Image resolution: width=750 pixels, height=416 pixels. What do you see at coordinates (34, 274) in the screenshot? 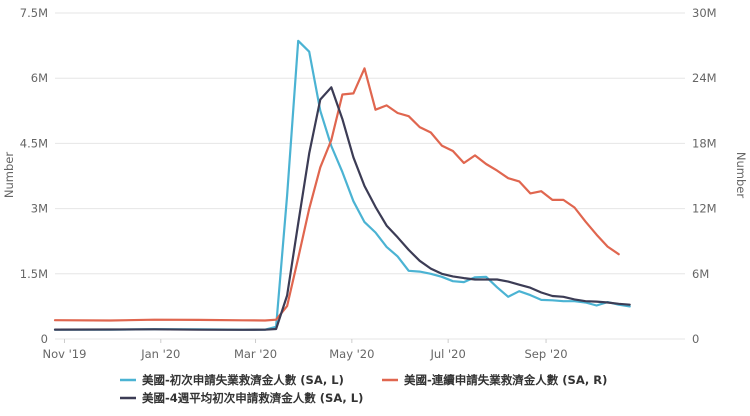
I see `left-y-tick-label: 1.5M` at bounding box center [34, 274].